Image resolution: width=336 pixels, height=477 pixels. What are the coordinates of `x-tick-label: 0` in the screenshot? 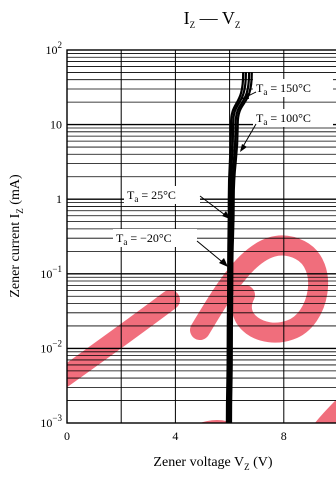 It's located at (67, 436).